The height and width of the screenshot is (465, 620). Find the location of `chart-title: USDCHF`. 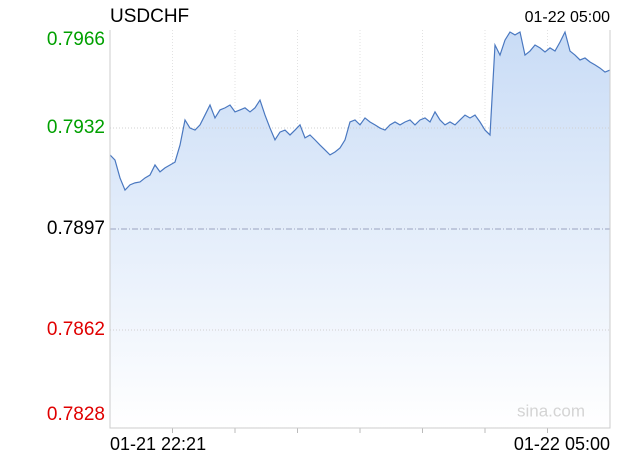

chart-title: USDCHF is located at coordinates (149, 16).